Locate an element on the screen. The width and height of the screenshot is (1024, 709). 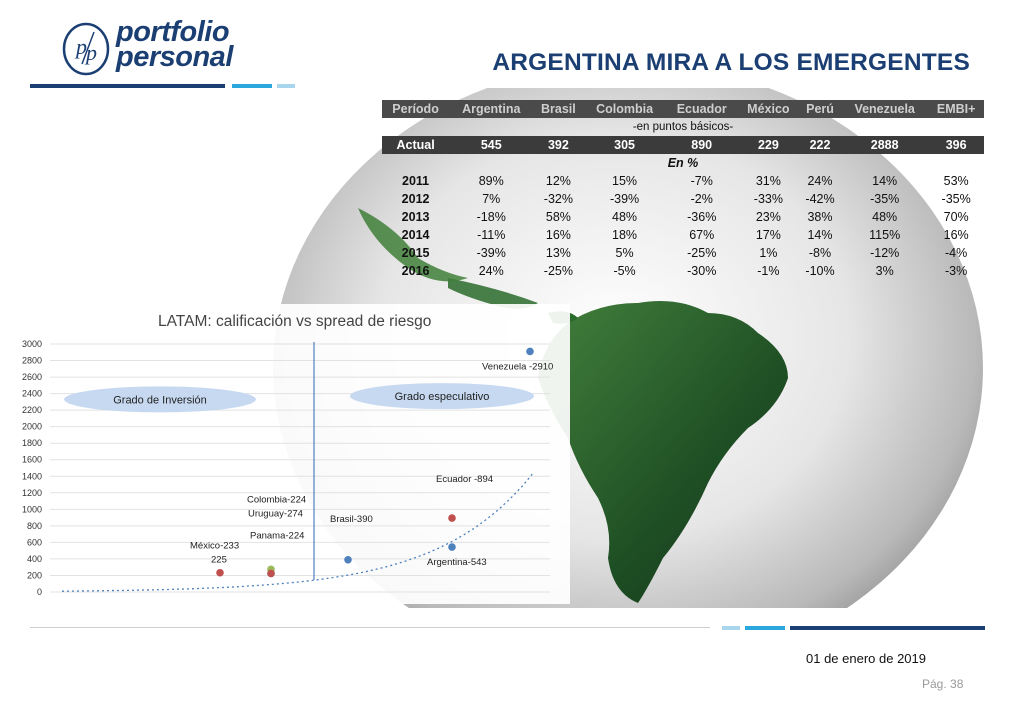
table-cell: 13% is located at coordinates (558, 253).